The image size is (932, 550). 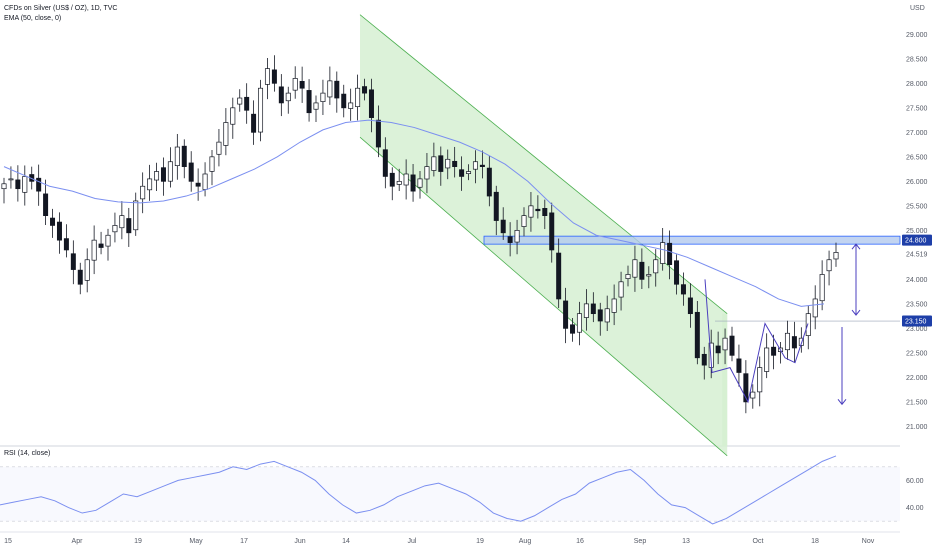 I want to click on resistance-price-label: 24.800, so click(x=916, y=241).